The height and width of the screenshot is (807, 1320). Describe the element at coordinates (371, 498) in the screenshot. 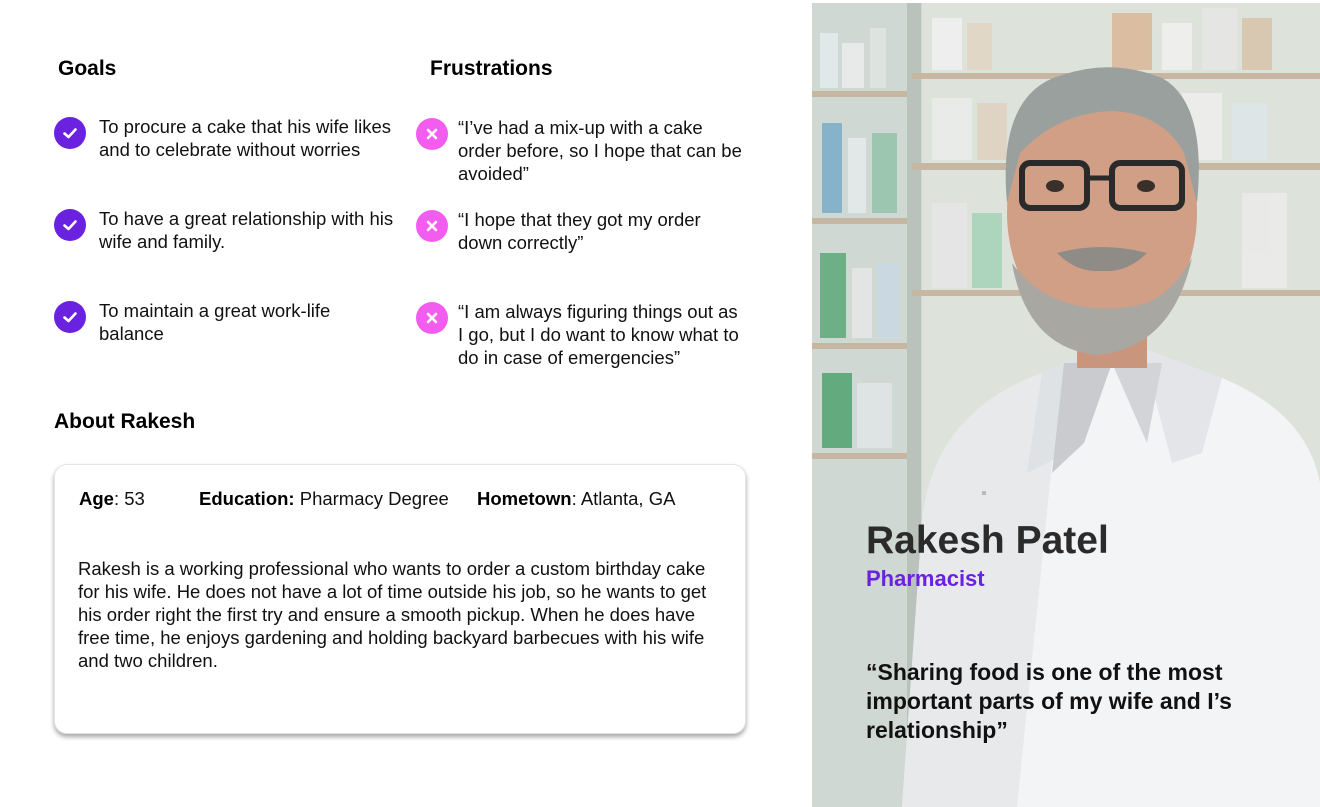

I see `education-value: Pharmacy Degree` at that location.